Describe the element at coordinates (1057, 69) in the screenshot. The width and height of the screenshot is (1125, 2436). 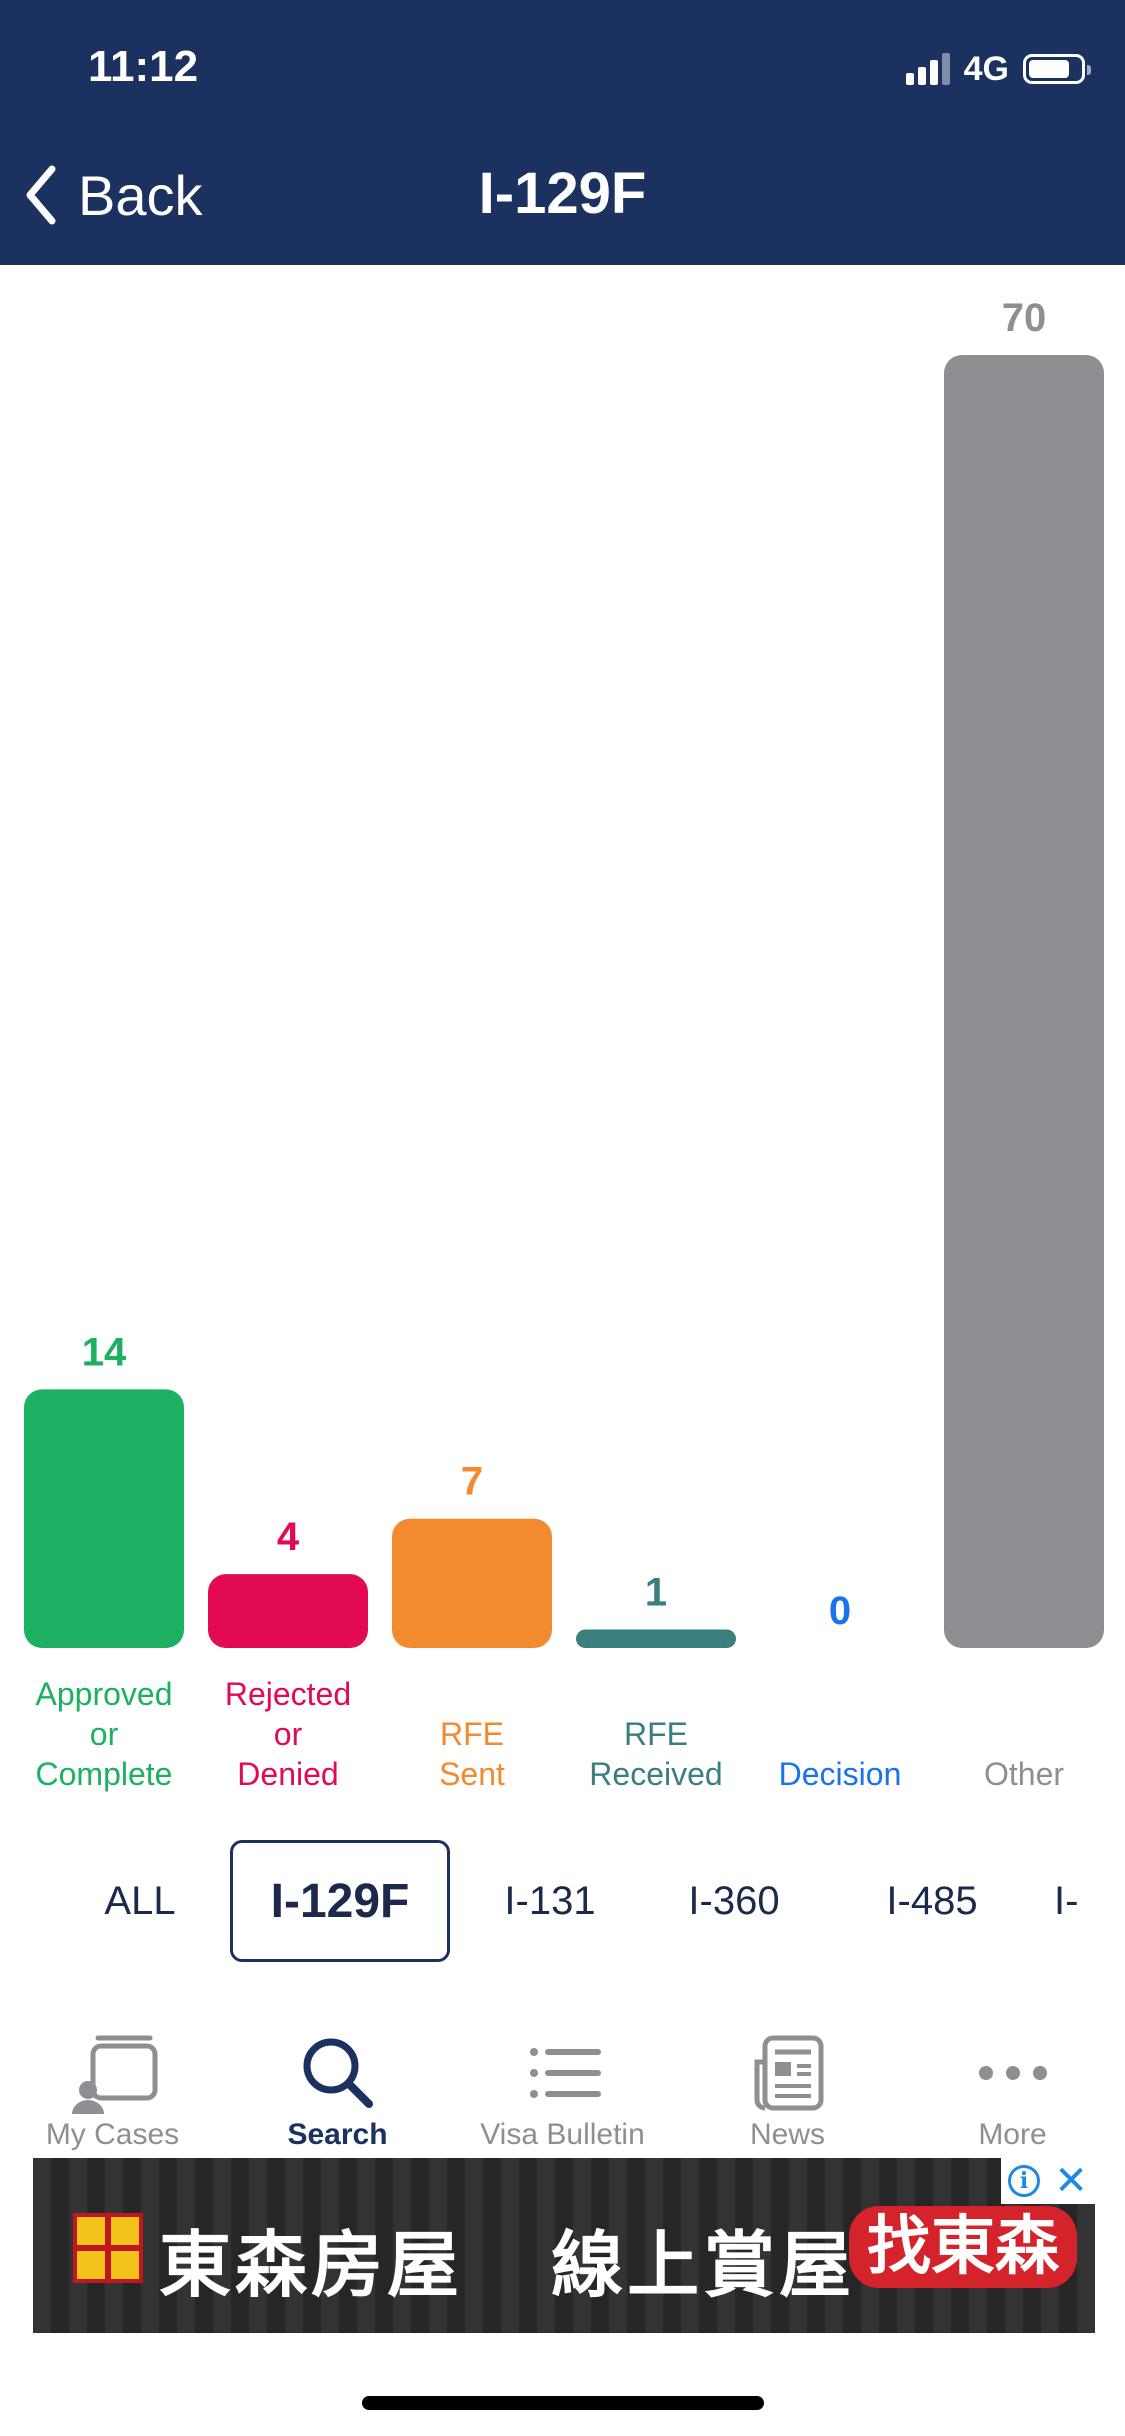
I see `battery-icon` at that location.